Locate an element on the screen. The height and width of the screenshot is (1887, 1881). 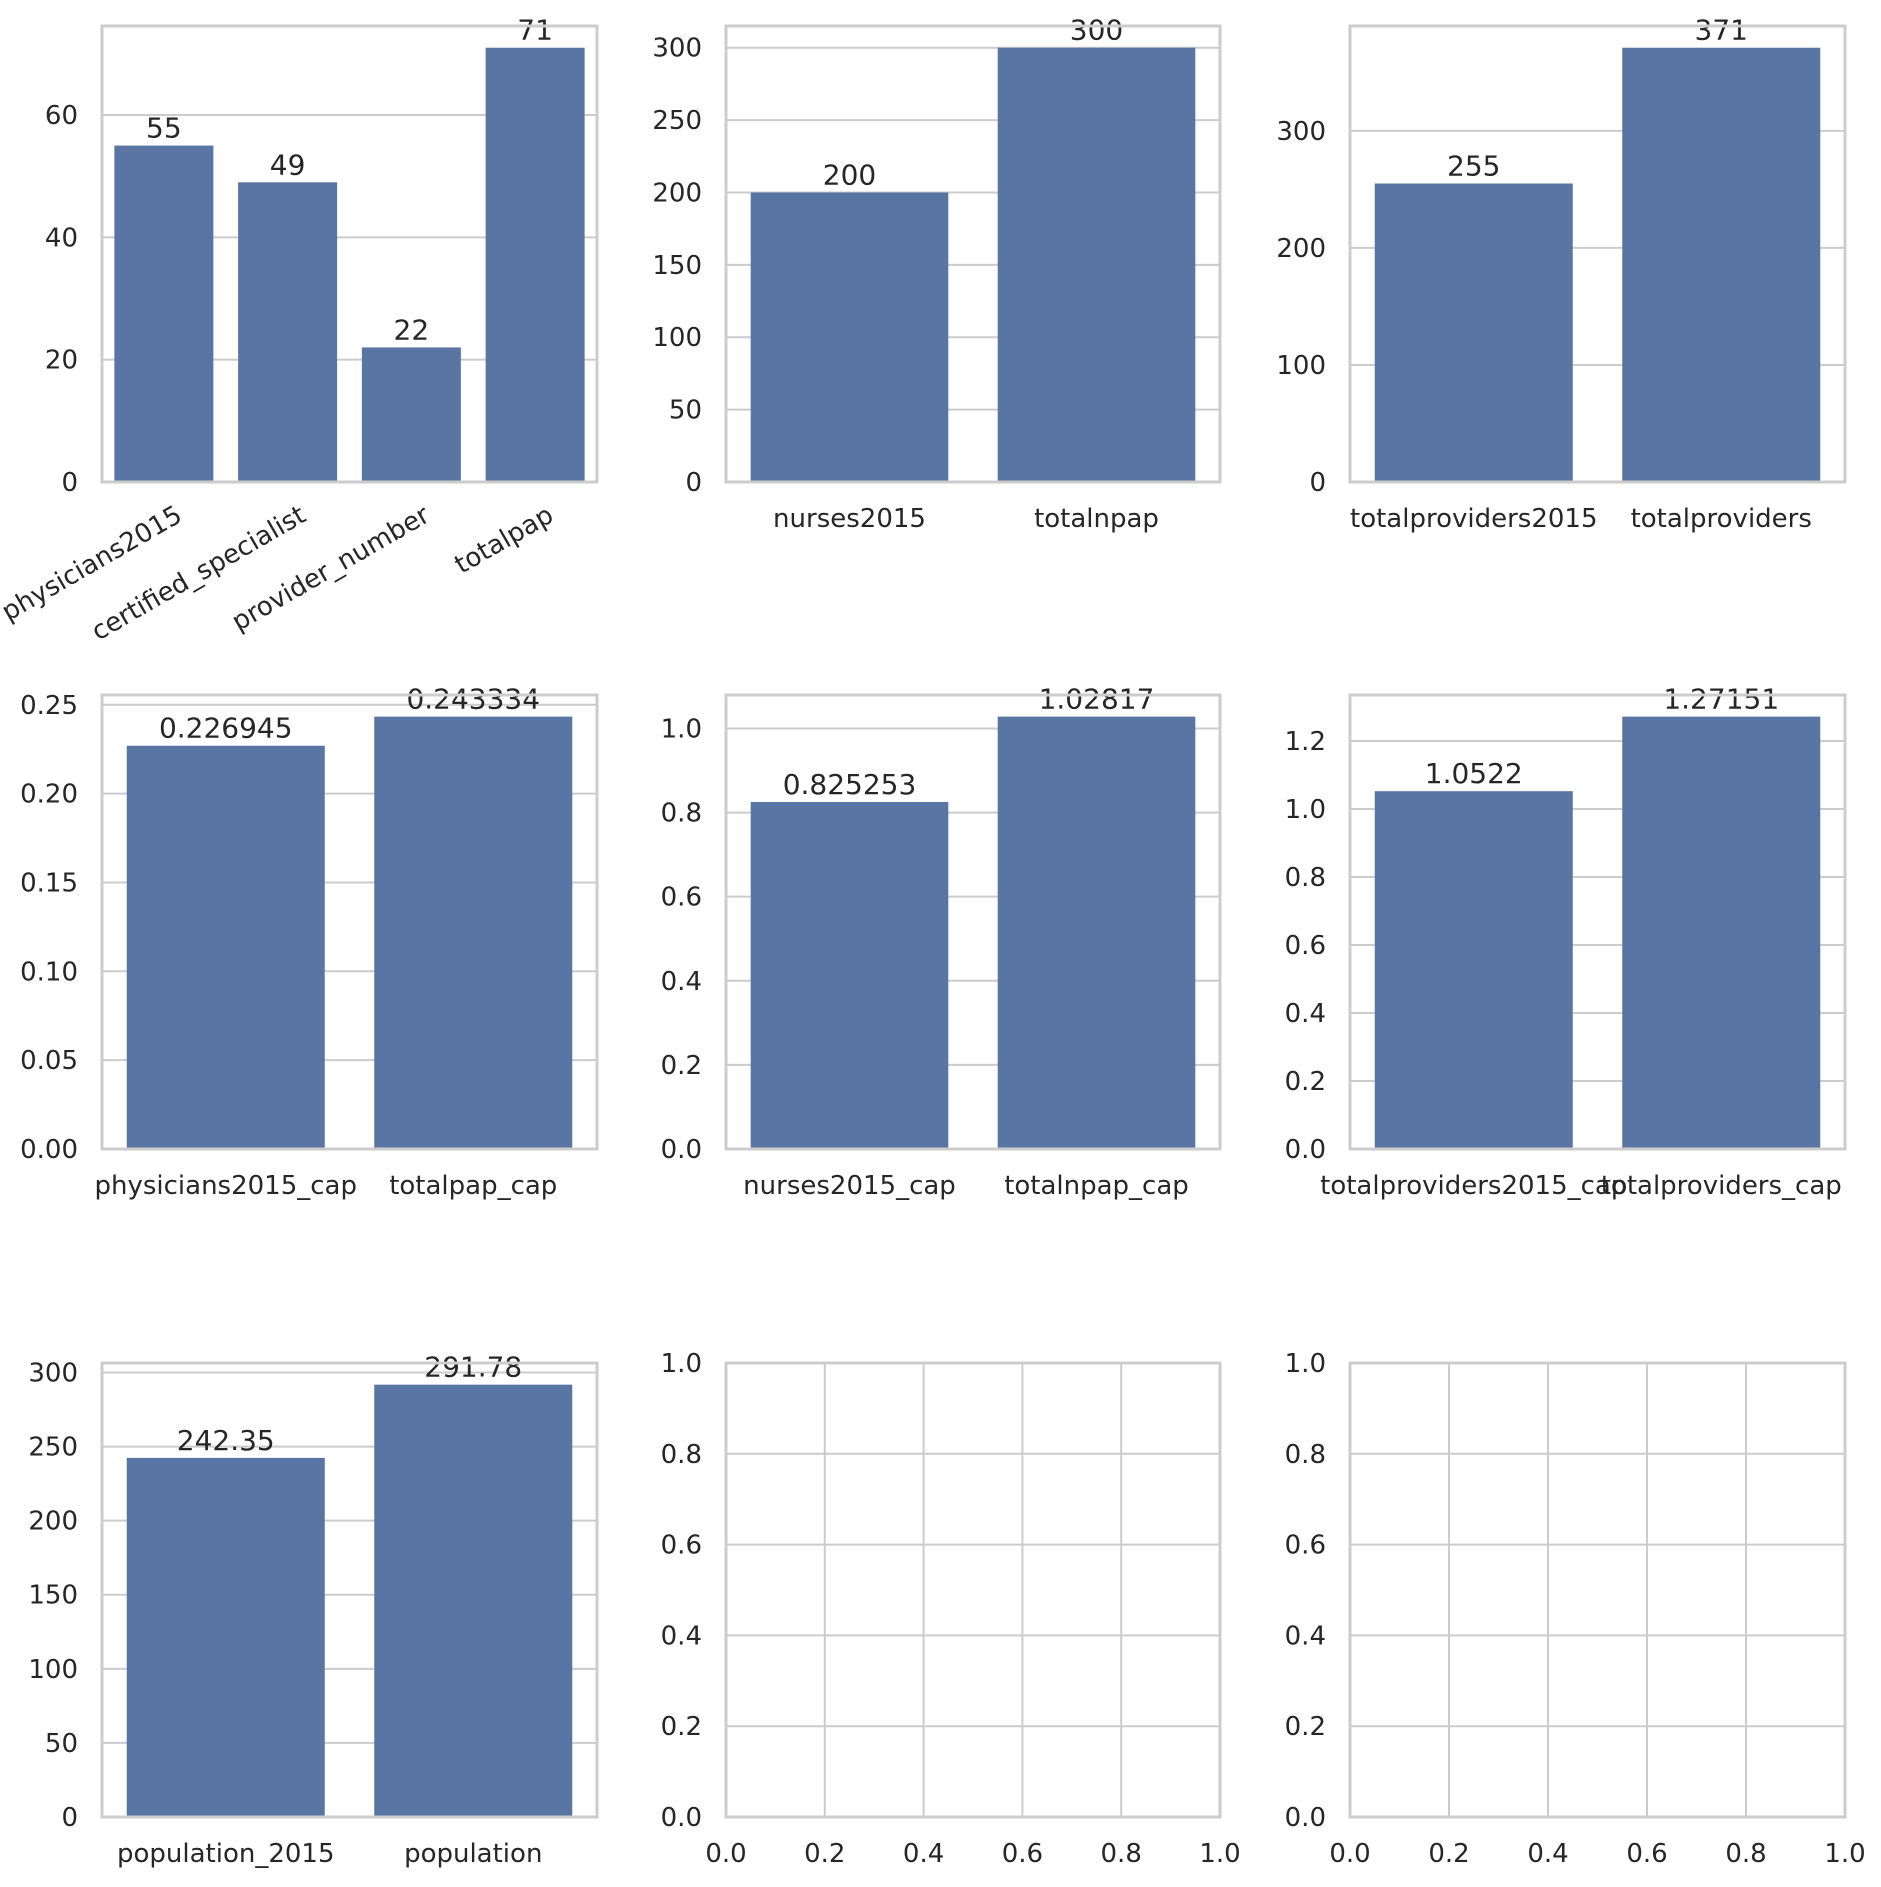
x-tick-label: population is located at coordinates (473, 1854).